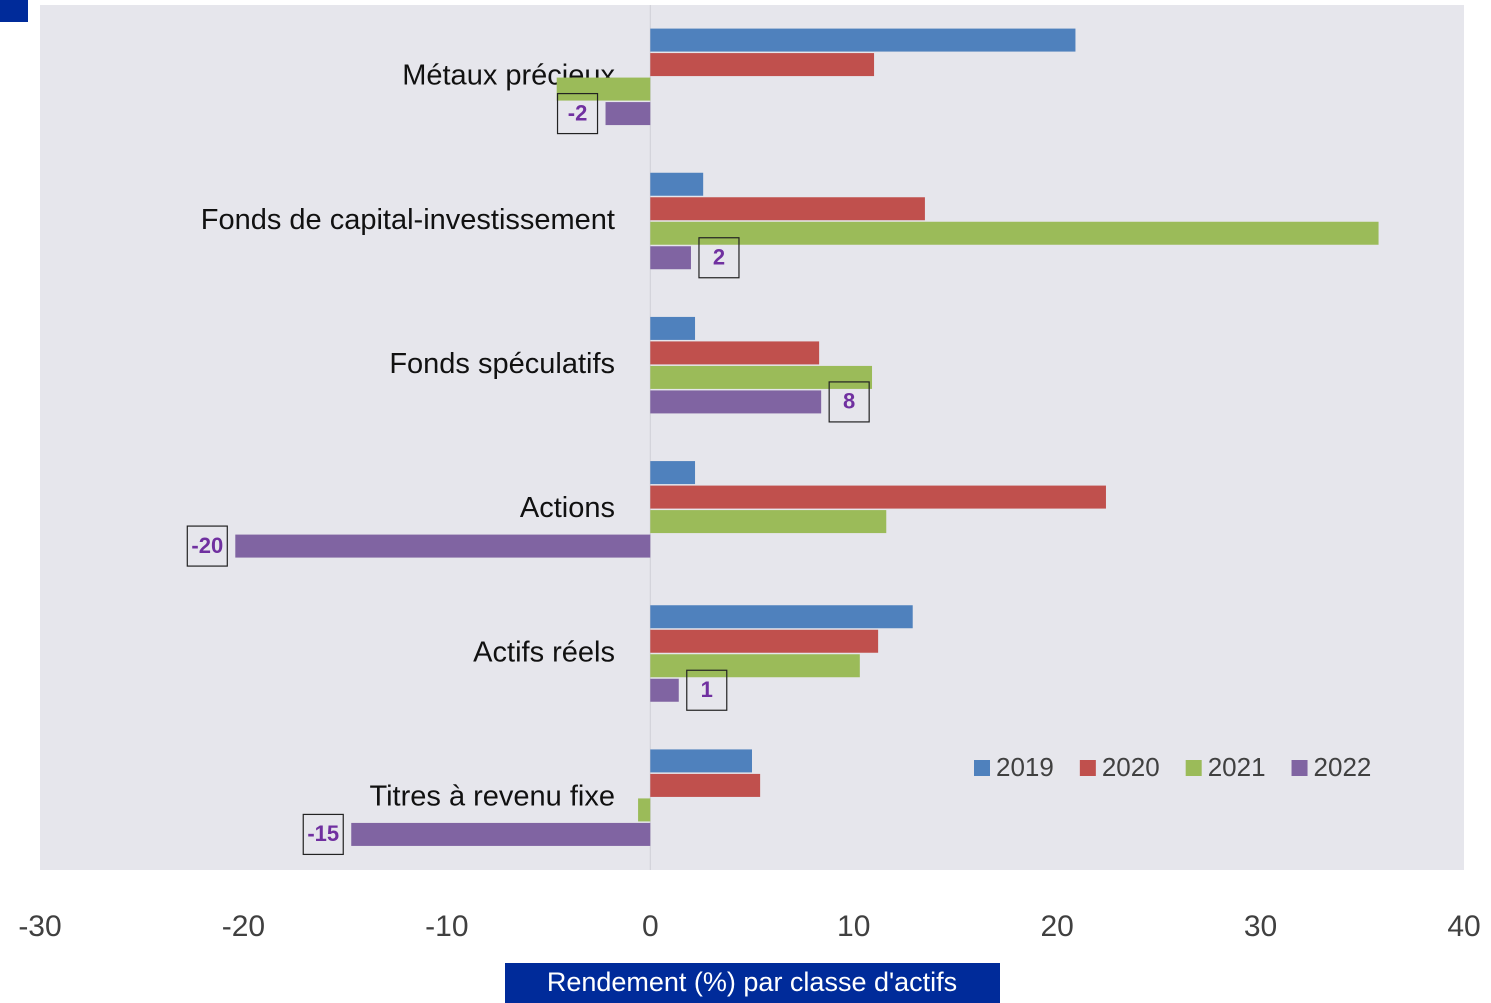  What do you see at coordinates (446, 926) in the screenshot?
I see `x-tick-label: -10` at bounding box center [446, 926].